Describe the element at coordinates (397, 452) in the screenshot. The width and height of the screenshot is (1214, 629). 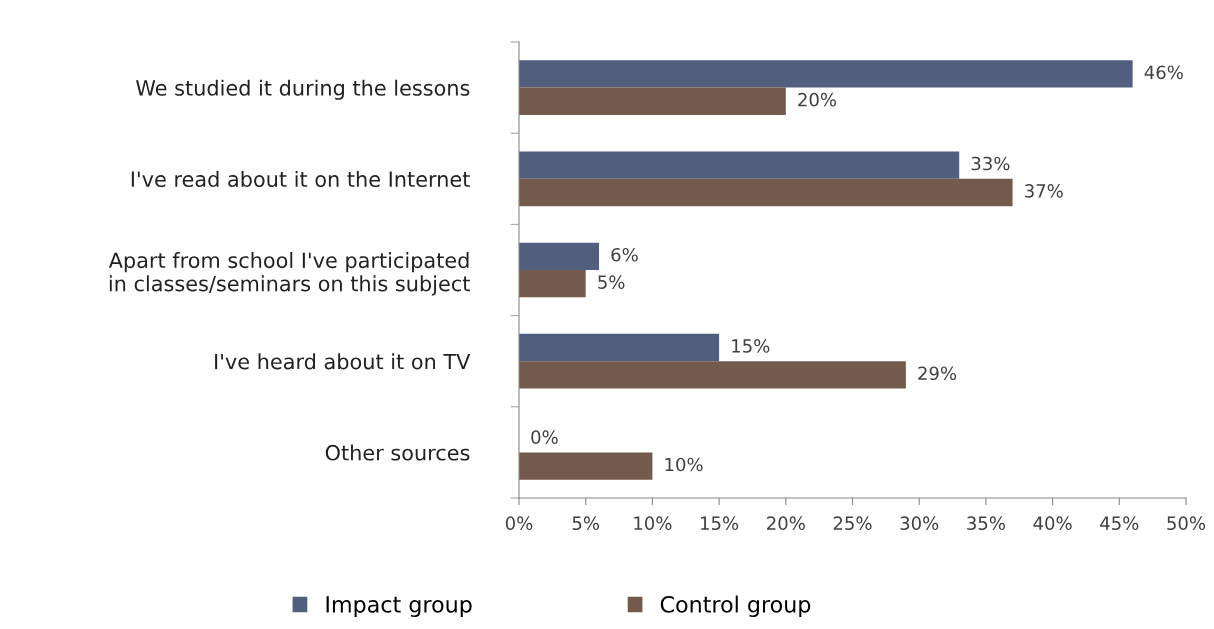
I see `y-tick-label: Other sources` at that location.